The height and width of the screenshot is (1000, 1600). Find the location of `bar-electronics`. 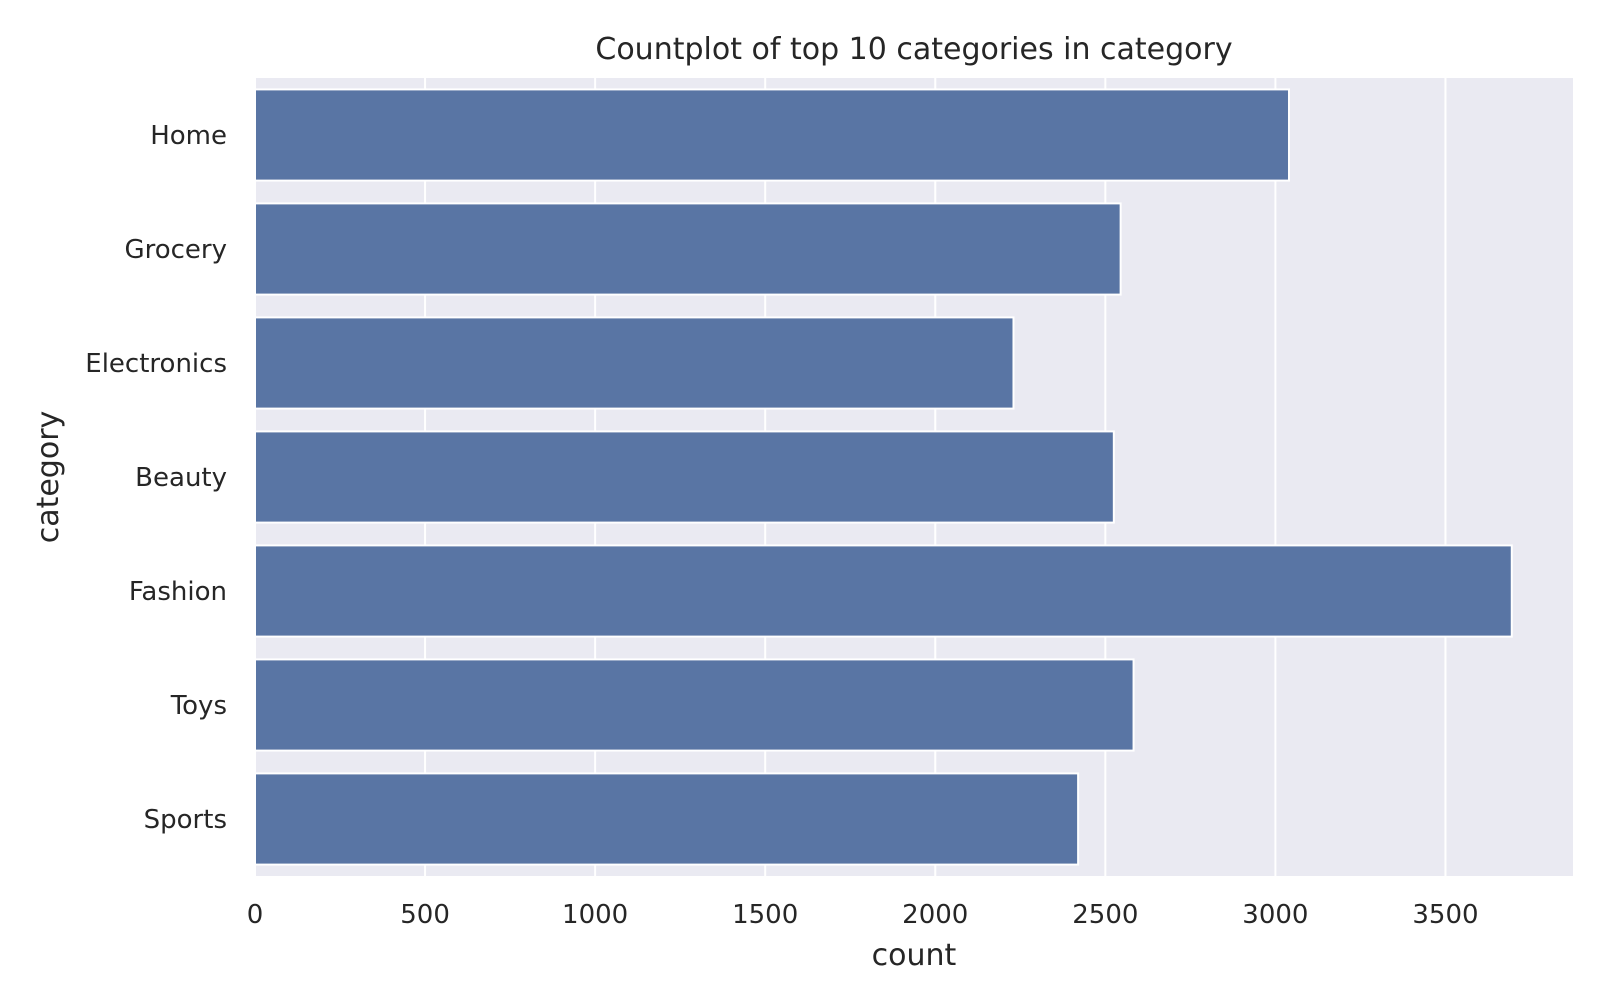

bar-electronics is located at coordinates (634, 363).